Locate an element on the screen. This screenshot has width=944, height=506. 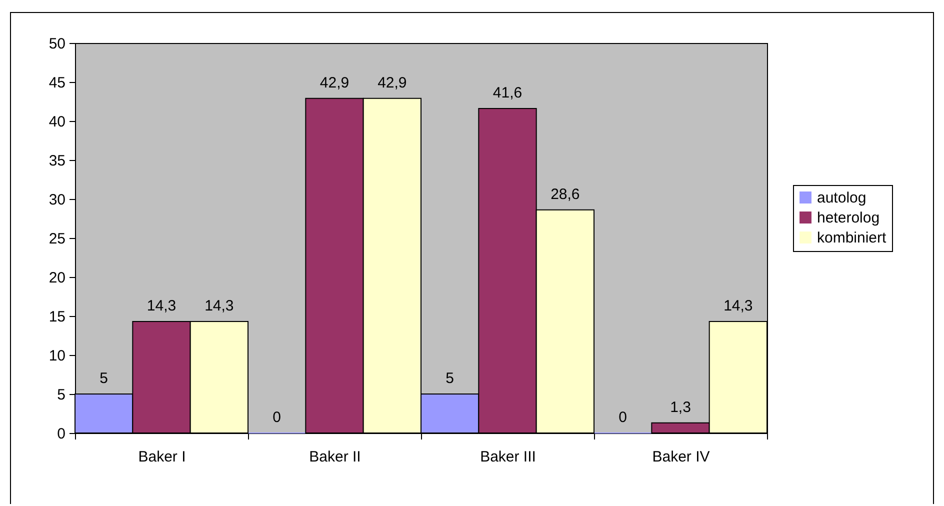
y-tick-label: 15 is located at coordinates (57, 317).